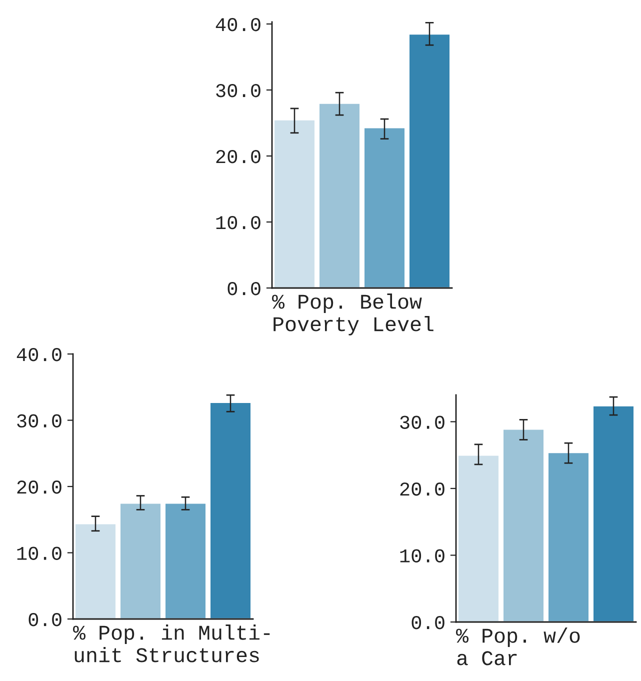 The width and height of the screenshot is (641, 681). I want to click on x-axis-title: % Pop. w/o a Car, so click(518, 647).